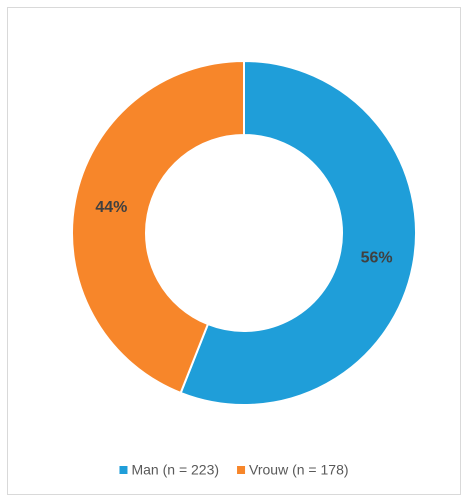 The image size is (468, 502). Describe the element at coordinates (111, 207) in the screenshot. I see `data-label: 44%` at that location.